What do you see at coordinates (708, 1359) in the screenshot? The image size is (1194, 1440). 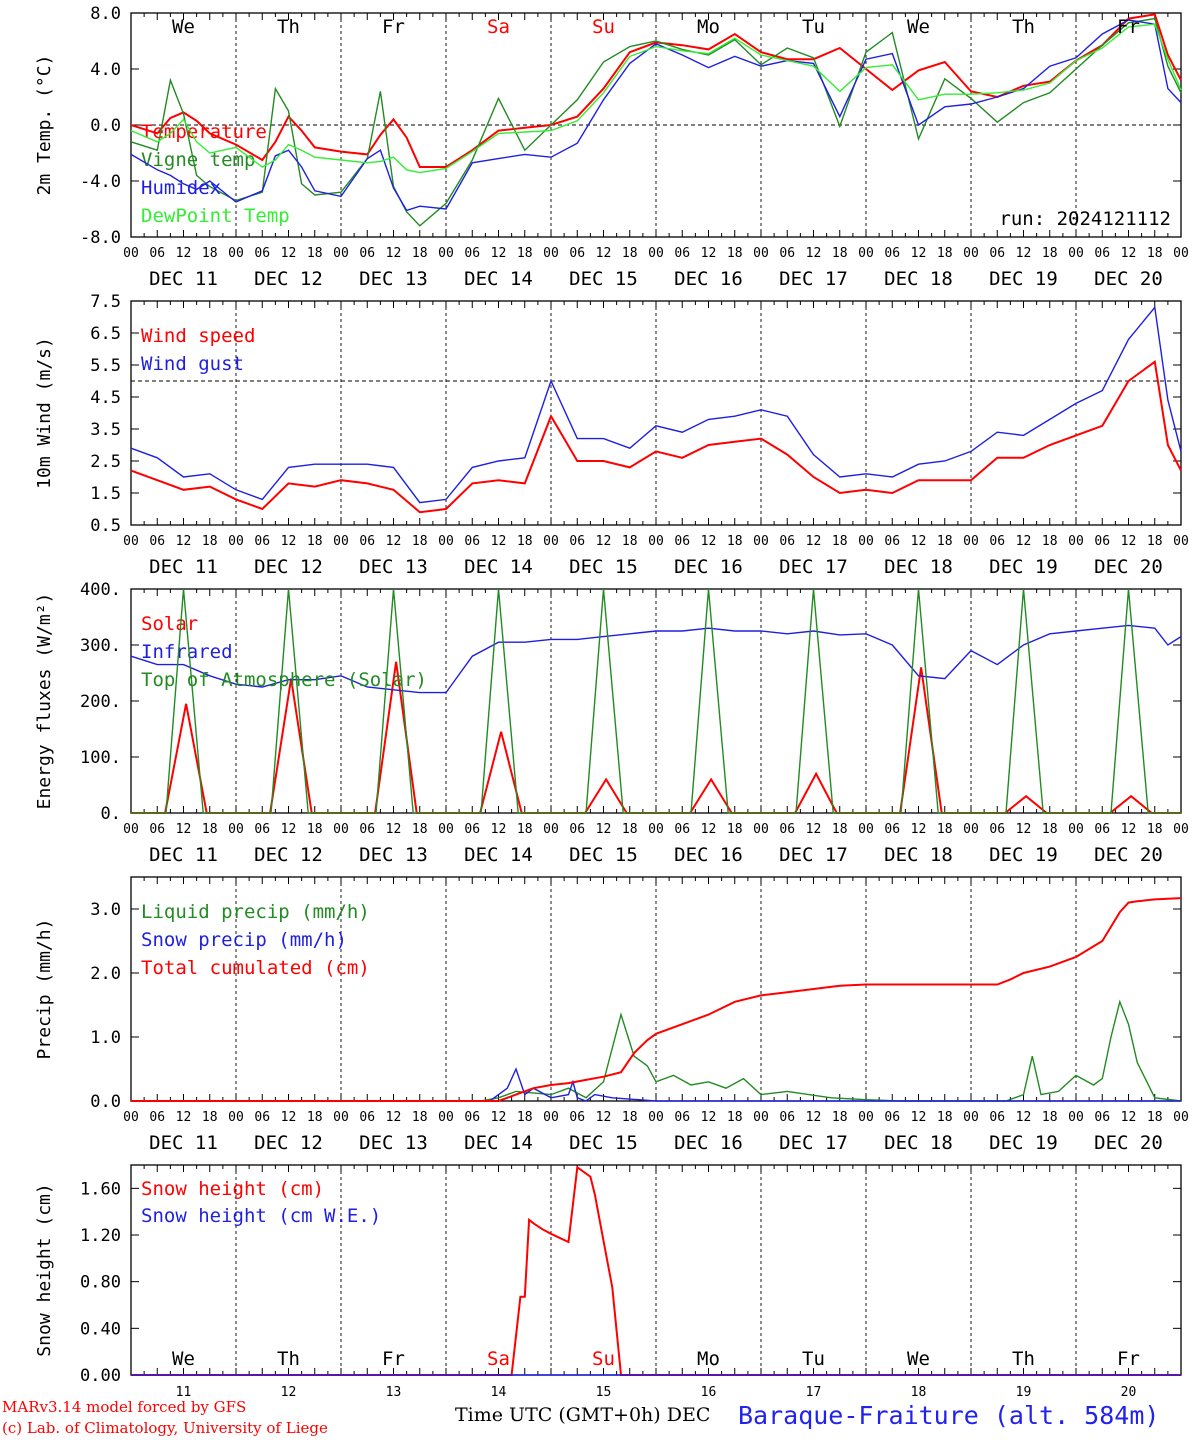 I see `weekday-label: Mo` at bounding box center [708, 1359].